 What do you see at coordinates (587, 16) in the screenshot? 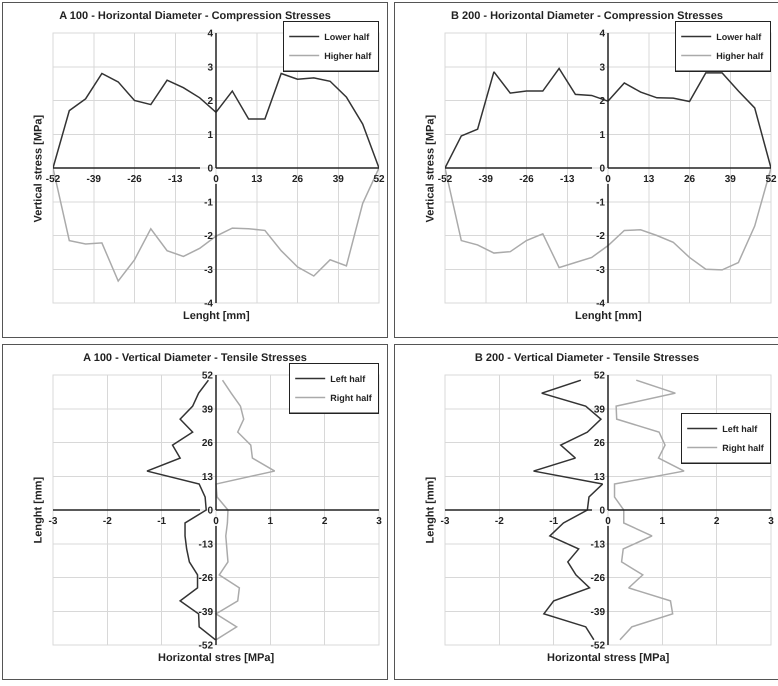
I see `chart-title: B 200 - Horizontal Diameter - Compression Stresses` at bounding box center [587, 16].